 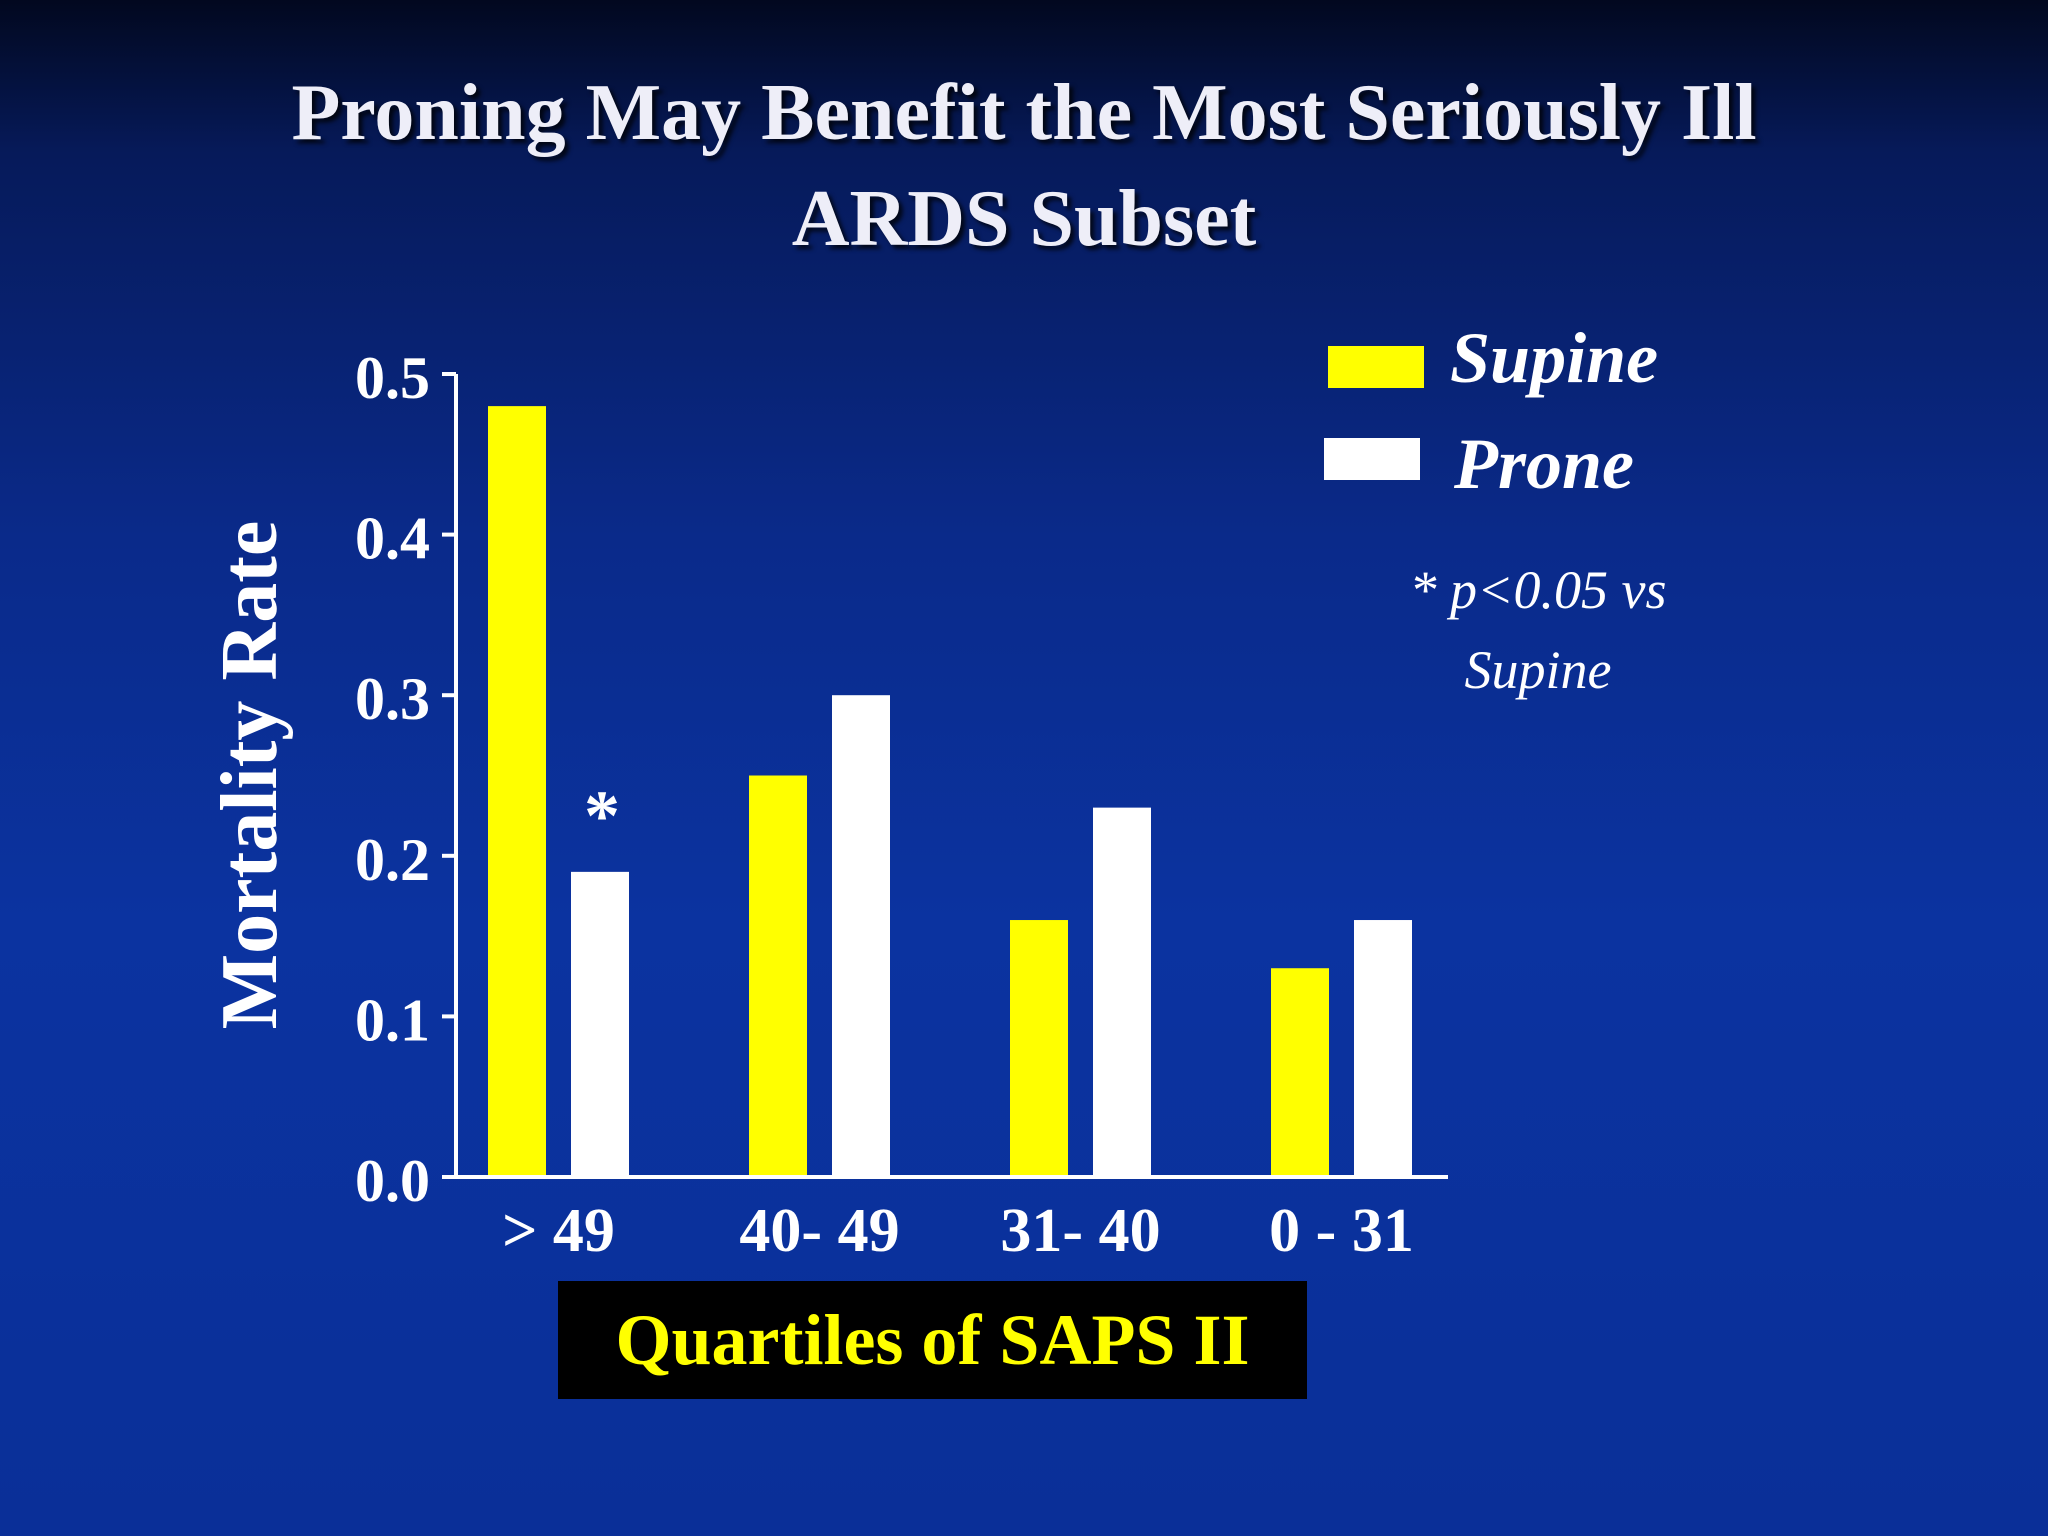 What do you see at coordinates (392, 1181) in the screenshot?
I see `y-tick-label-0: 0.0` at bounding box center [392, 1181].